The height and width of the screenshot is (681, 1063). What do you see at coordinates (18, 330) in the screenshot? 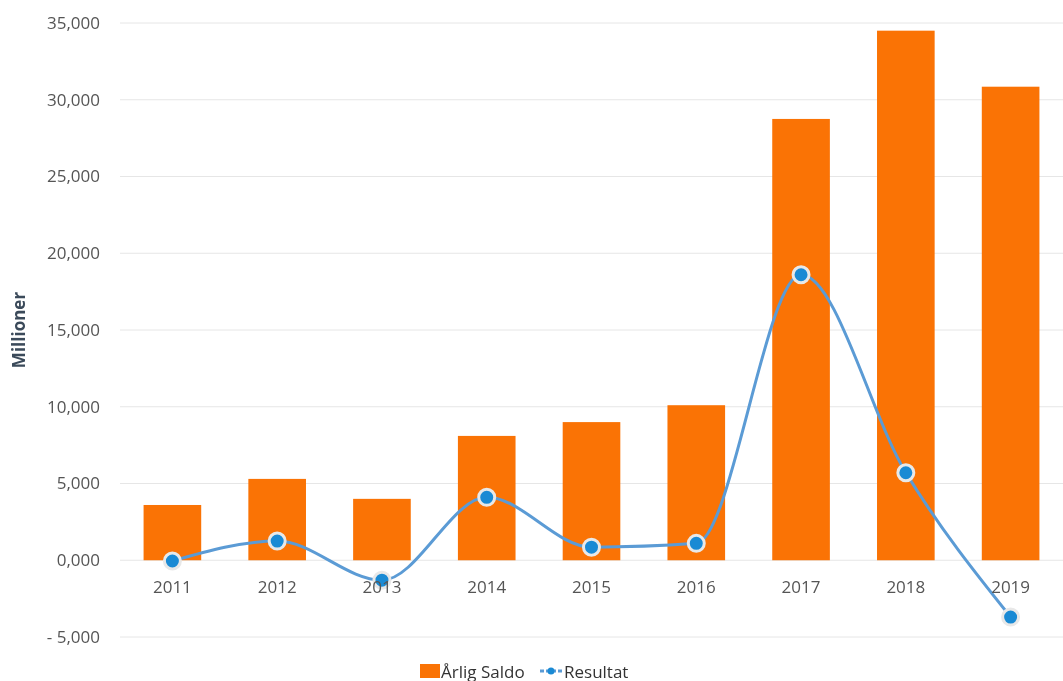
I see `y-axis-title: Millioner` at bounding box center [18, 330].